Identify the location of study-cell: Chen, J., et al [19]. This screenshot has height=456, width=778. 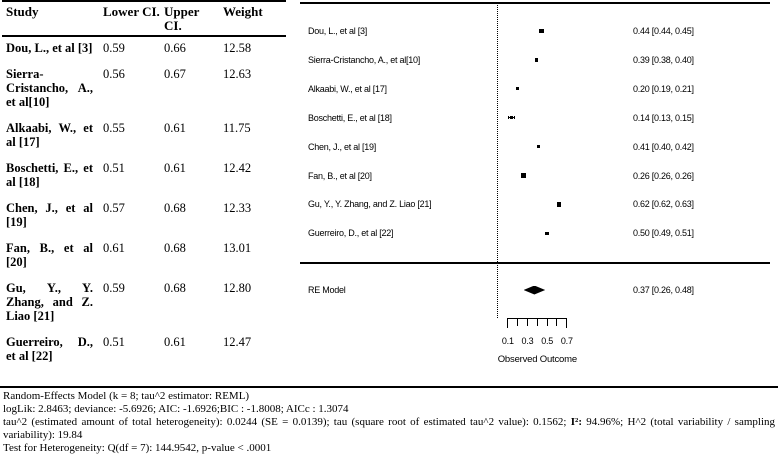
(49, 215).